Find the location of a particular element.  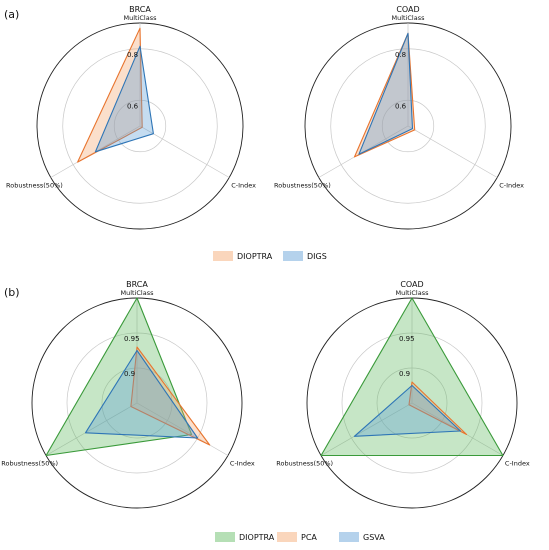

legend-swatch-digs is located at coordinates (293, 256).